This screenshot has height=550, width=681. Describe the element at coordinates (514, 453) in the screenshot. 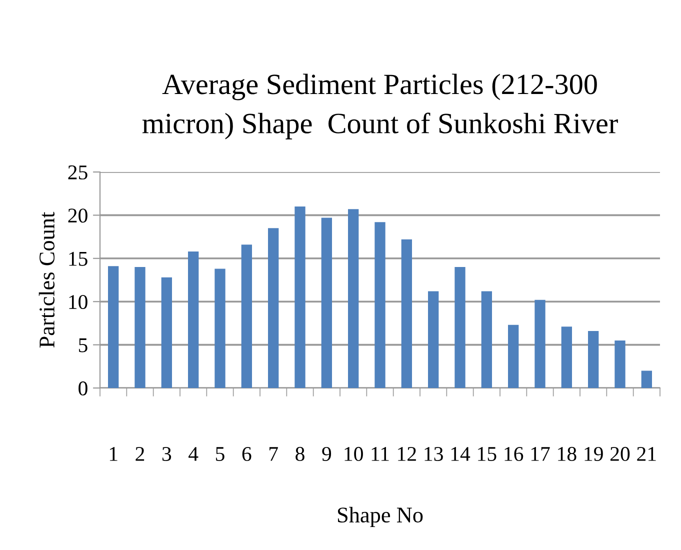

I see `x-tick-label: 16` at that location.